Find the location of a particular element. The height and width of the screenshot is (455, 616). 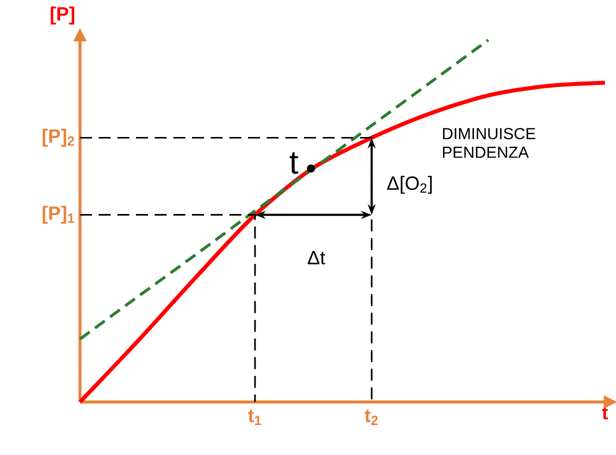

ref-line-label: [P]$_{1}$ is located at coordinates (58, 215).